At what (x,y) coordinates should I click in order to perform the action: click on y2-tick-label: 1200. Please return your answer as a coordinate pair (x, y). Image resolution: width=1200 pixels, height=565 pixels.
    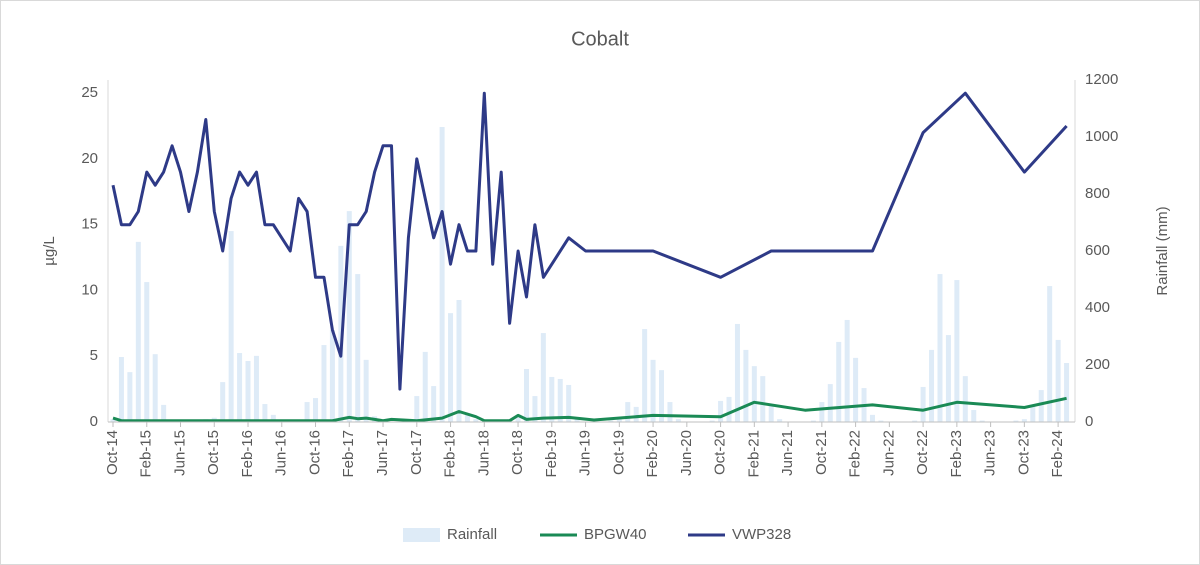
    Looking at the image, I should click on (1101, 79).